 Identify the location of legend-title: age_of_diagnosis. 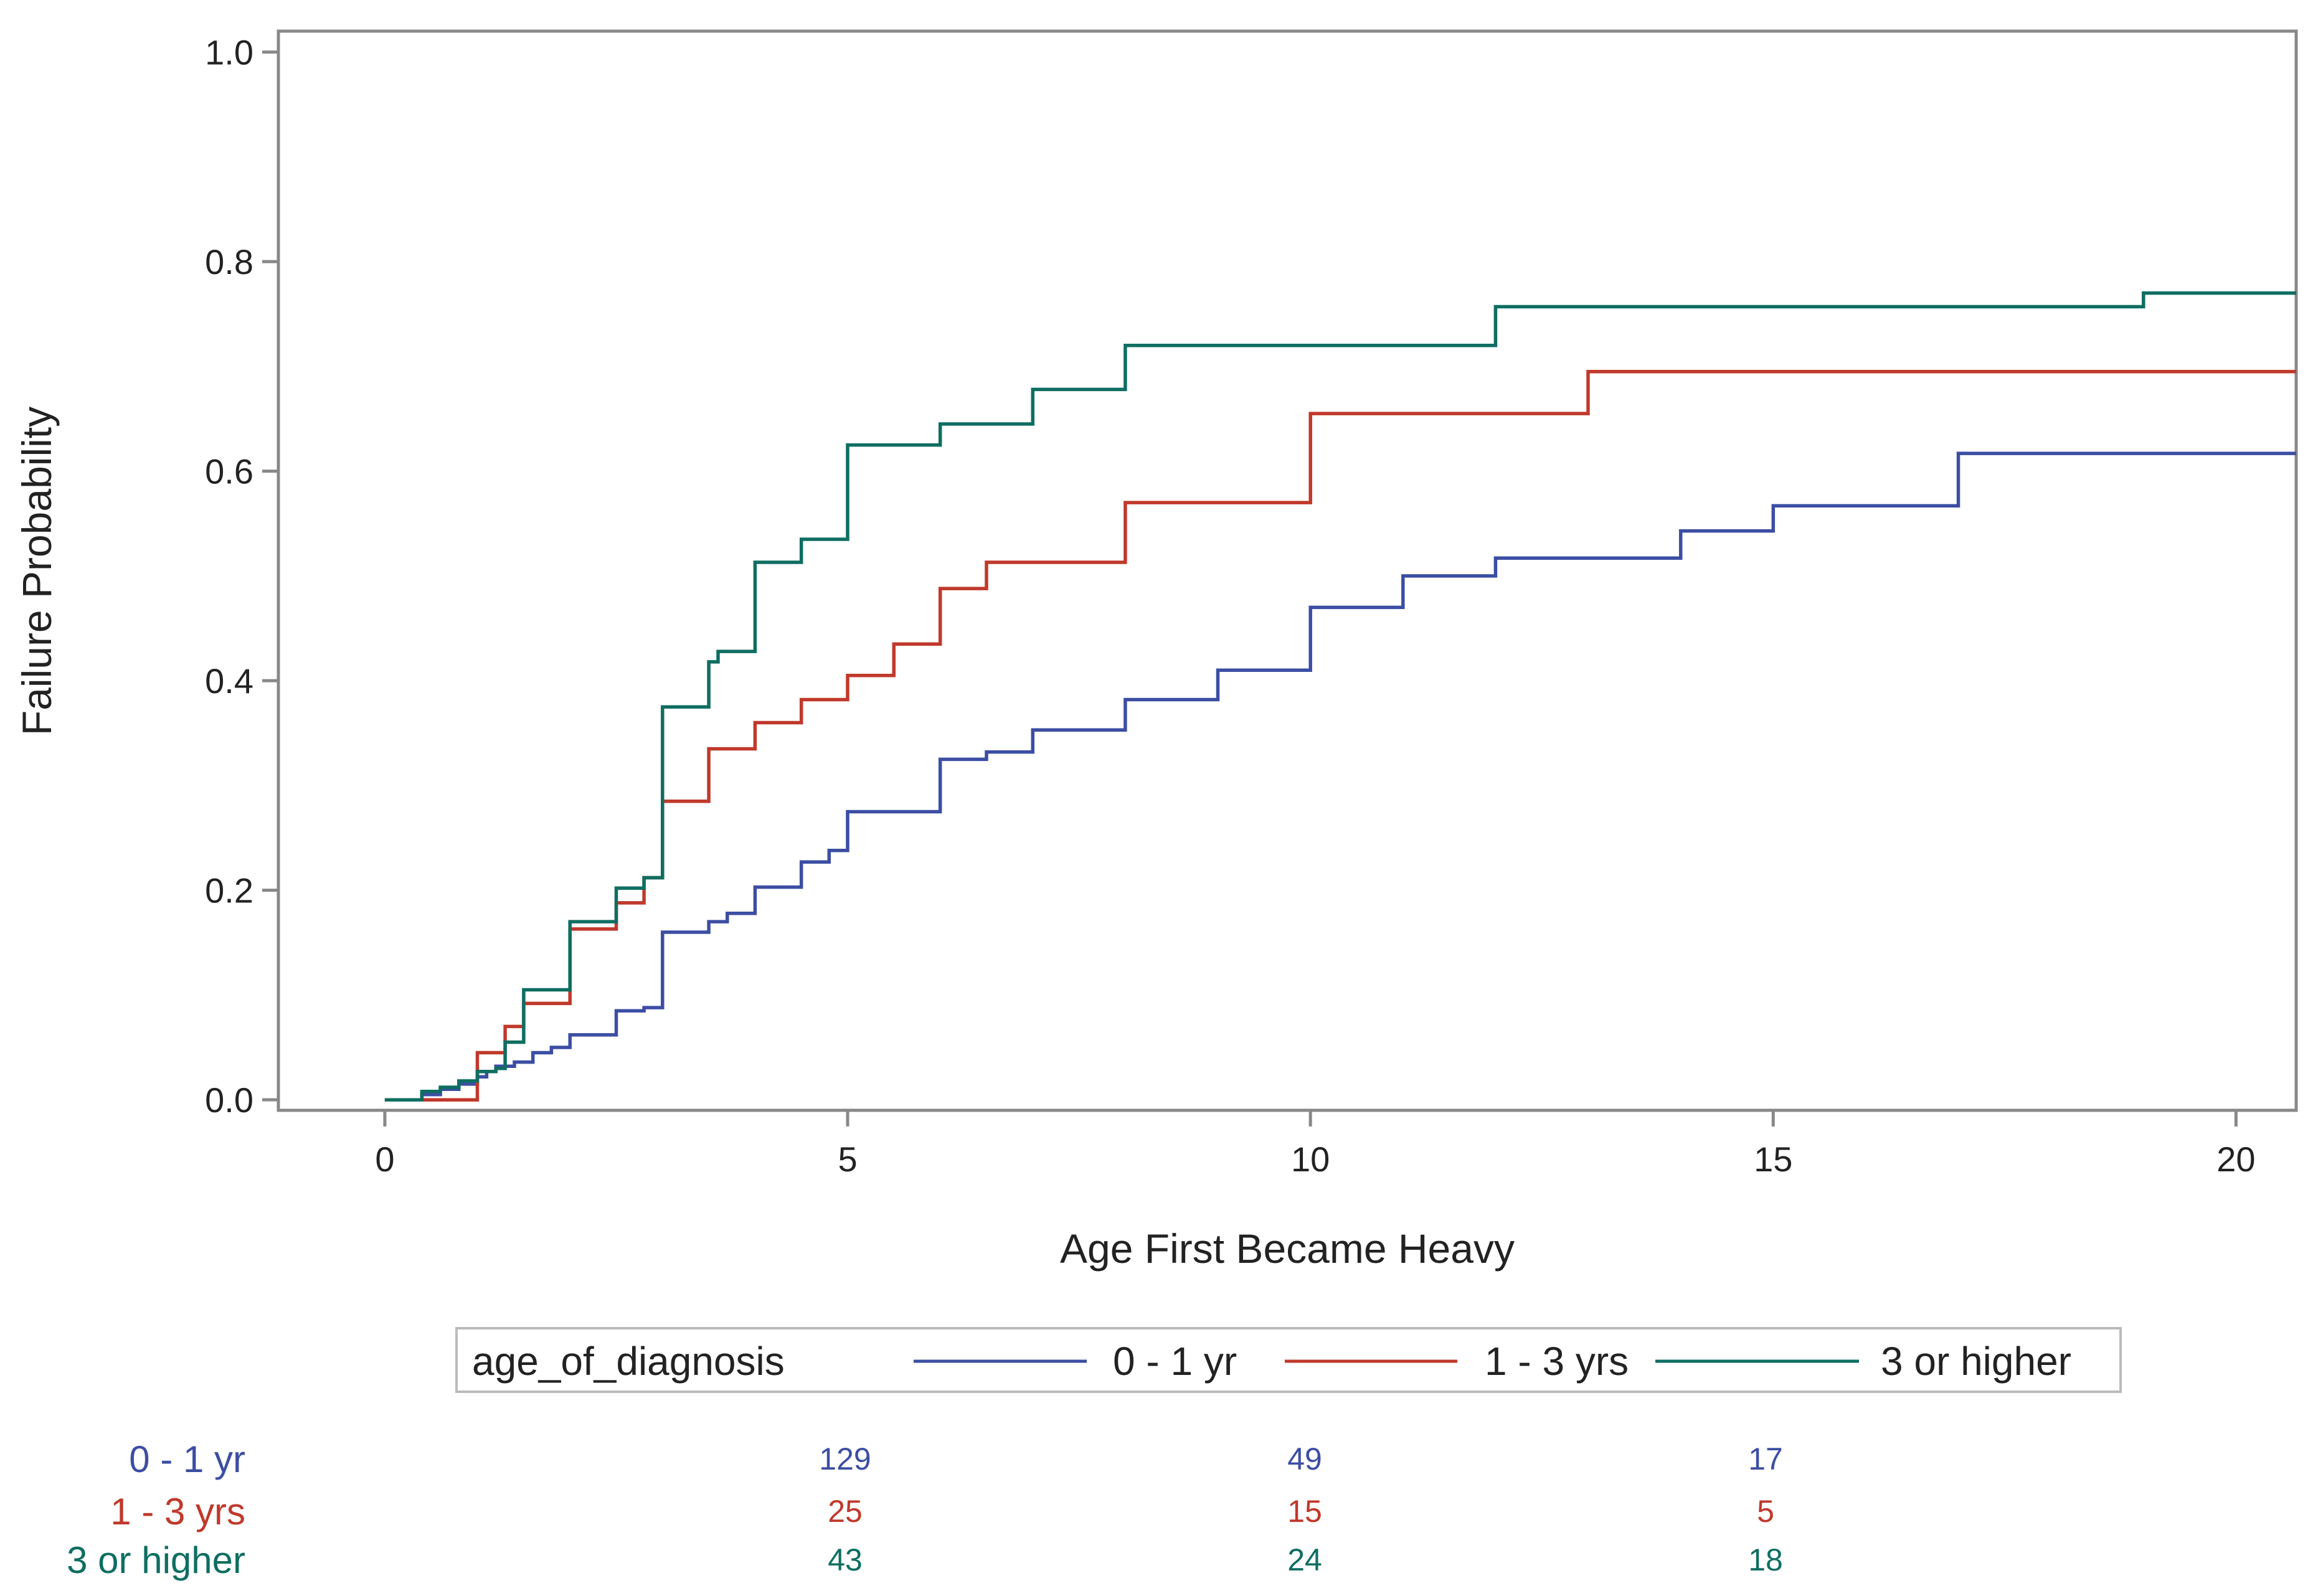
(628, 1361).